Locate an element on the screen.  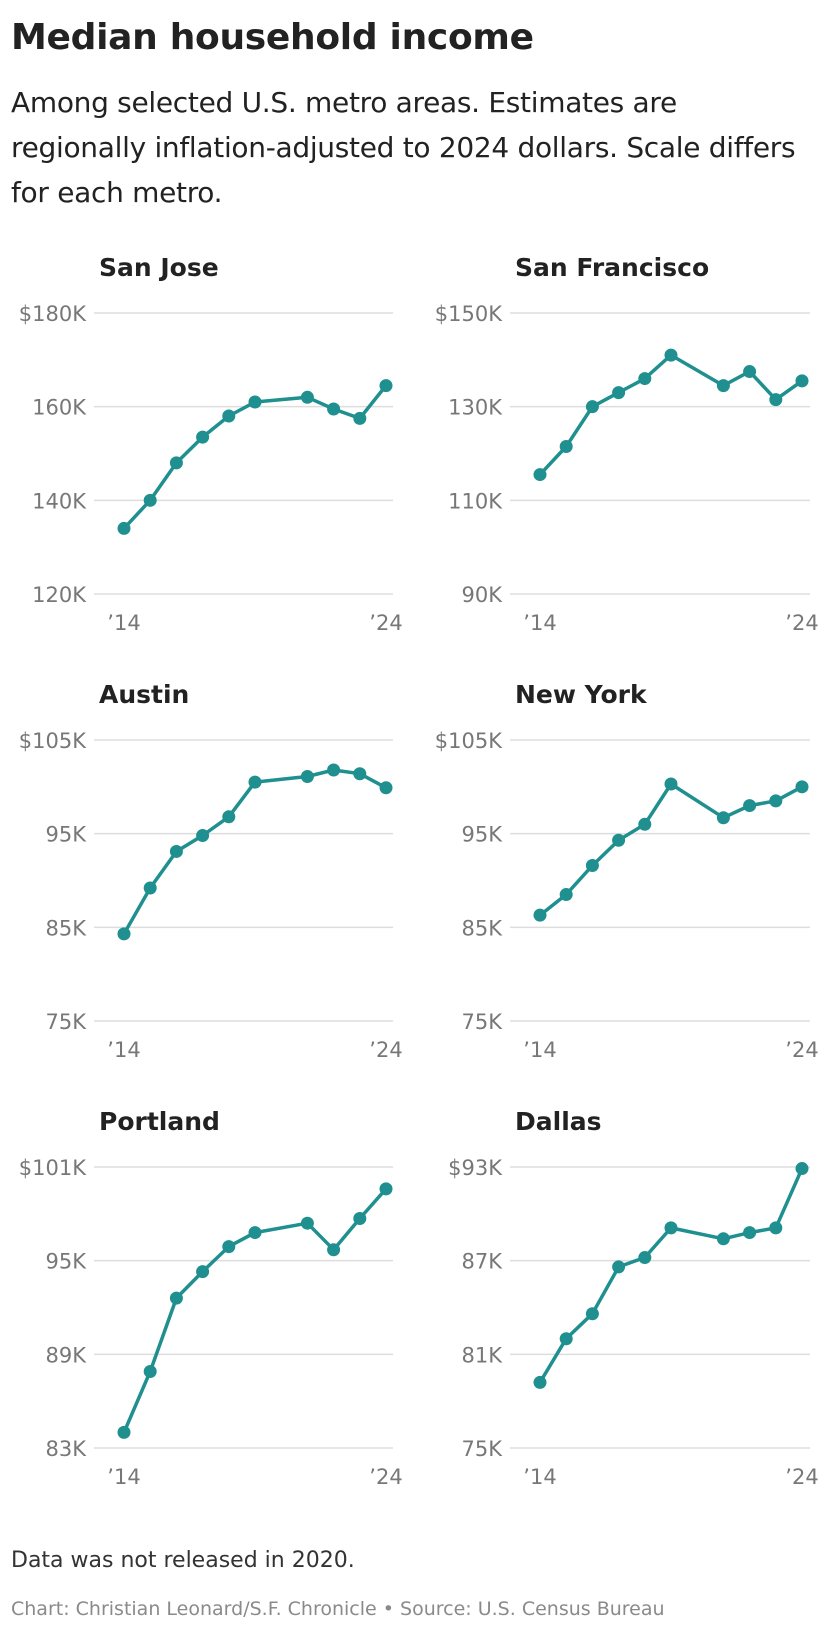
y-tick-label: 90K is located at coordinates (483, 595).